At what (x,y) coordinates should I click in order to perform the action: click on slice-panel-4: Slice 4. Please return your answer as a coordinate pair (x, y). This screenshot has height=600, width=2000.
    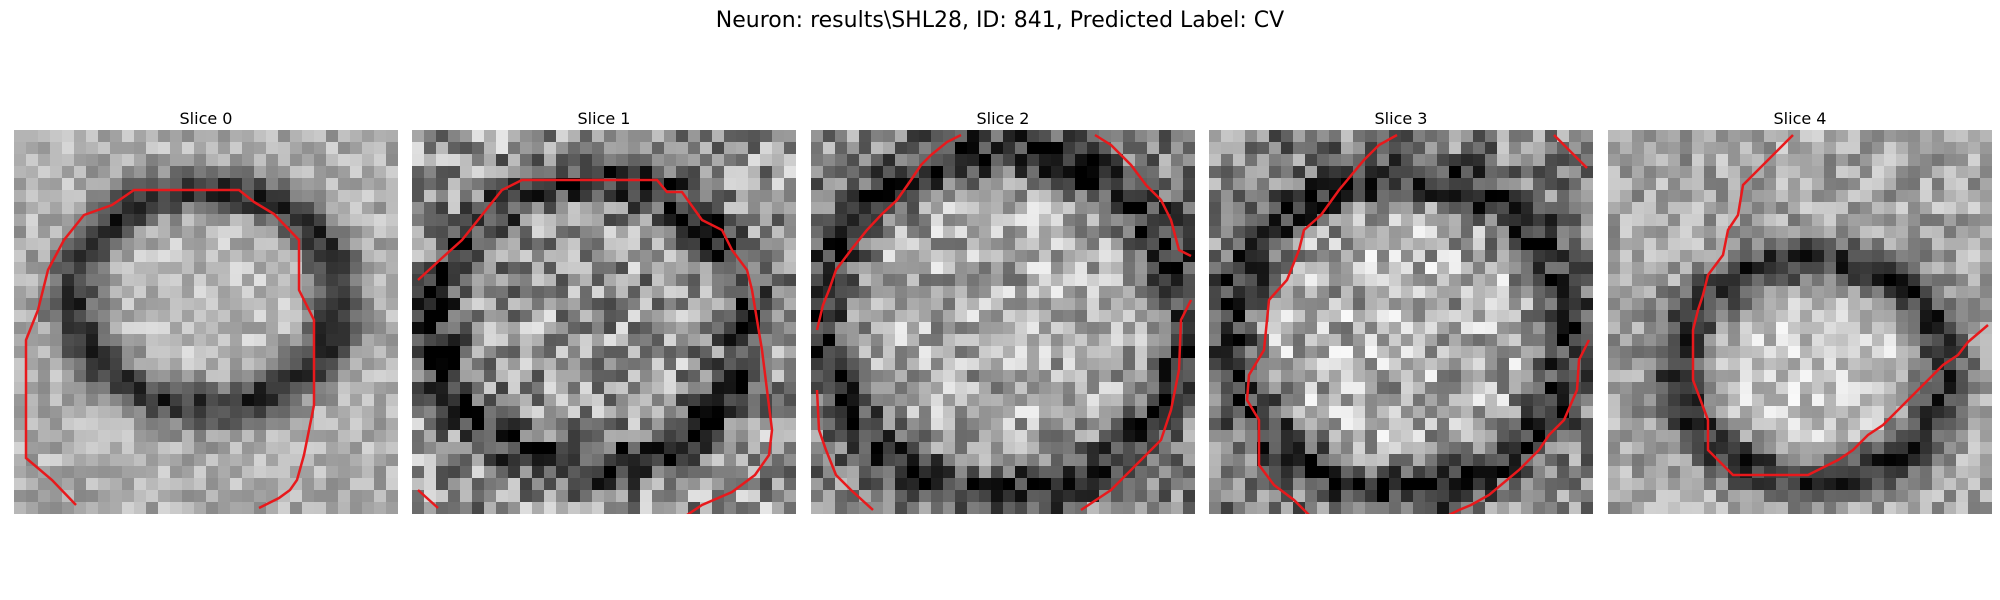
    Looking at the image, I should click on (1800, 311).